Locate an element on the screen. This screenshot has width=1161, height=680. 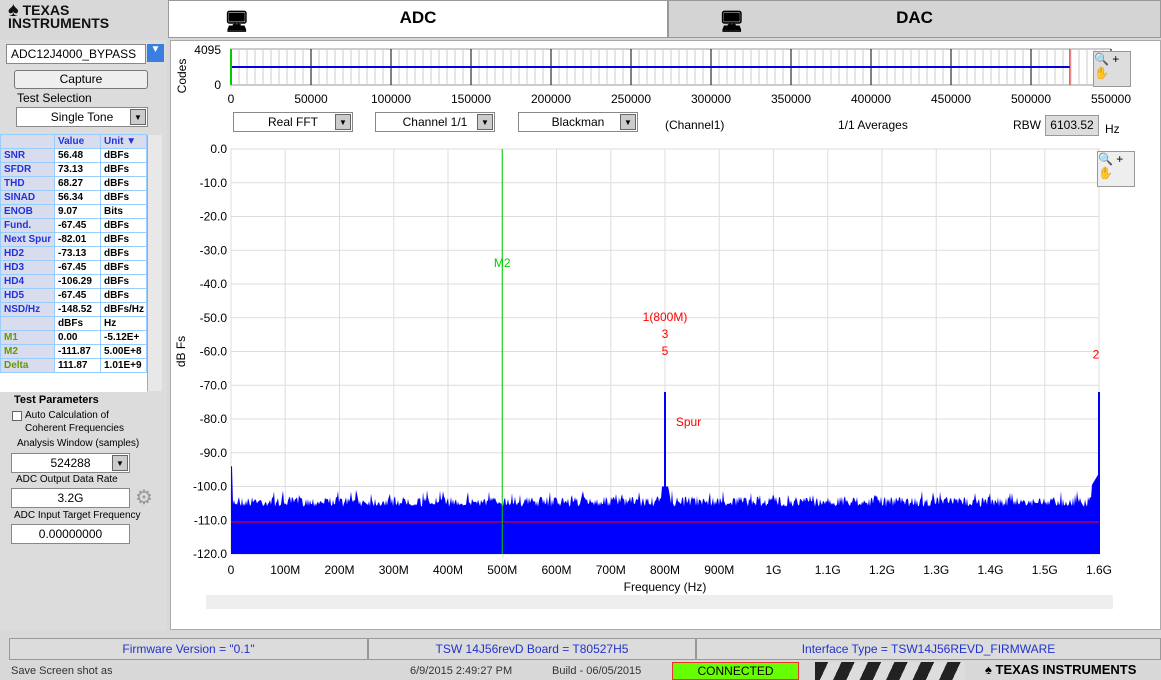
analysis-window-label: Analysis Window (samples) is located at coordinates (78, 443).